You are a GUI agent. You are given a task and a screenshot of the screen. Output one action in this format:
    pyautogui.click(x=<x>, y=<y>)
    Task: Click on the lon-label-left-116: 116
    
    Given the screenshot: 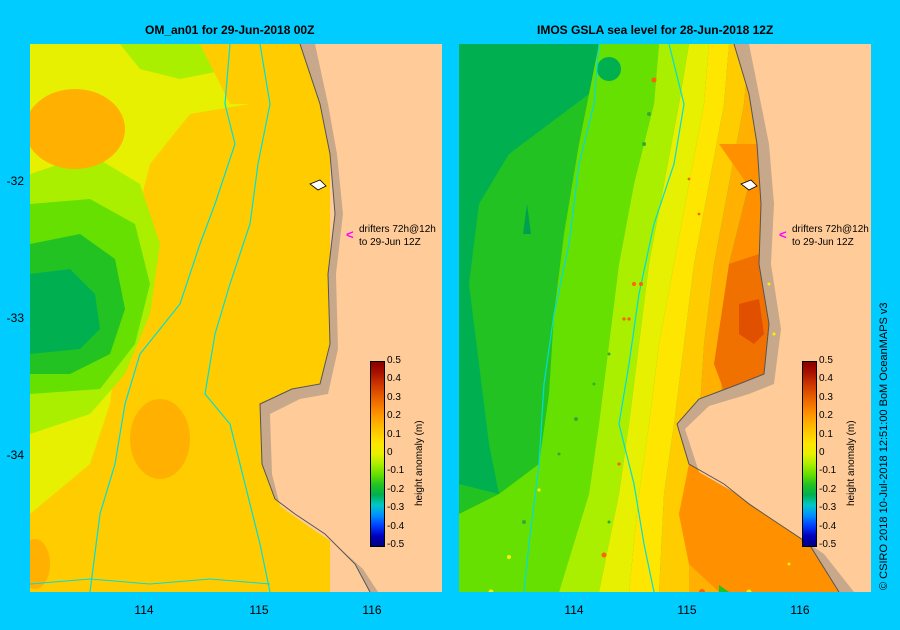 What is the action you would take?
    pyautogui.click(x=372, y=610)
    